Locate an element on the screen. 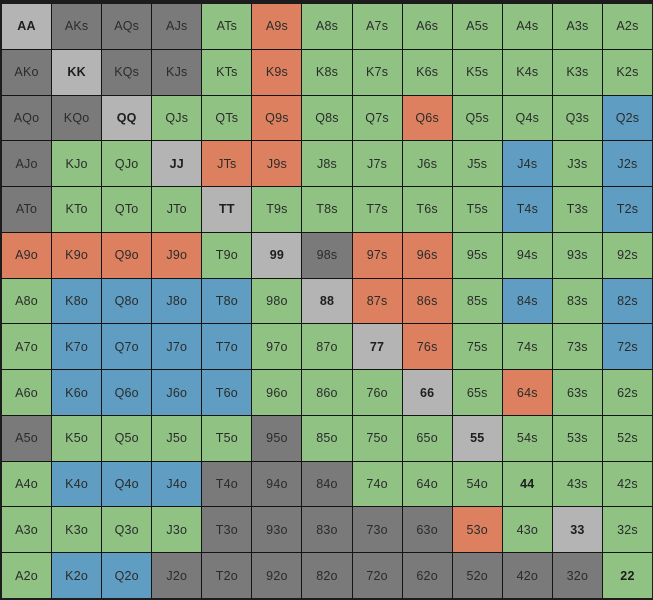 The height and width of the screenshot is (600, 653). hand-cell-64o: 64o is located at coordinates (427, 484).